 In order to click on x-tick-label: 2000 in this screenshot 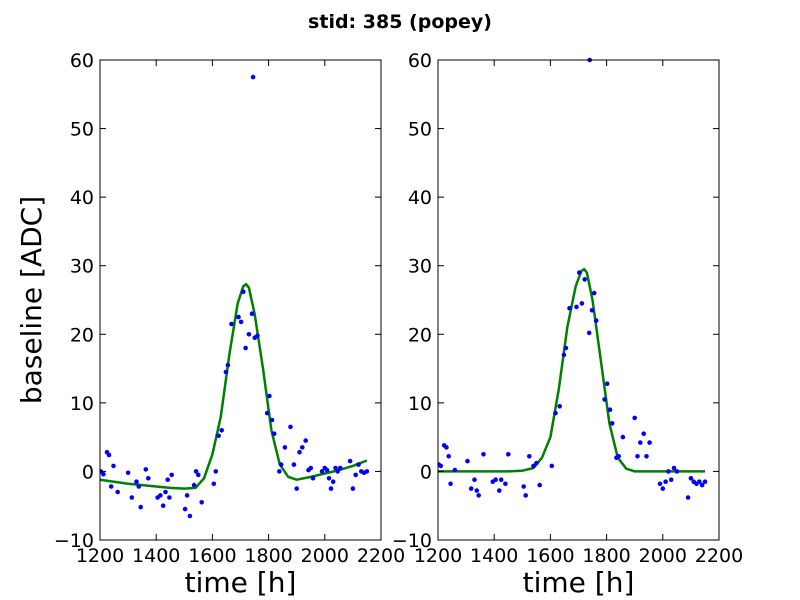, I will do `click(325, 556)`.